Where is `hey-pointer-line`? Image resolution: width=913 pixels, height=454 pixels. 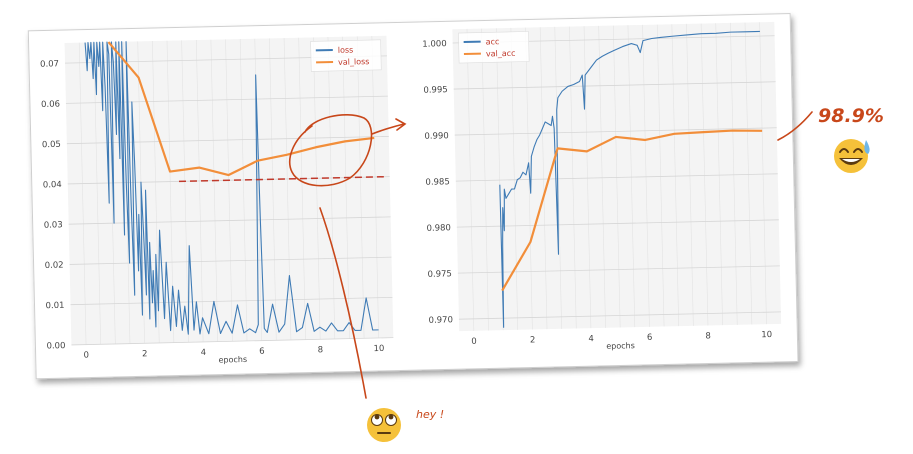
hey-pointer-line is located at coordinates (343, 303).